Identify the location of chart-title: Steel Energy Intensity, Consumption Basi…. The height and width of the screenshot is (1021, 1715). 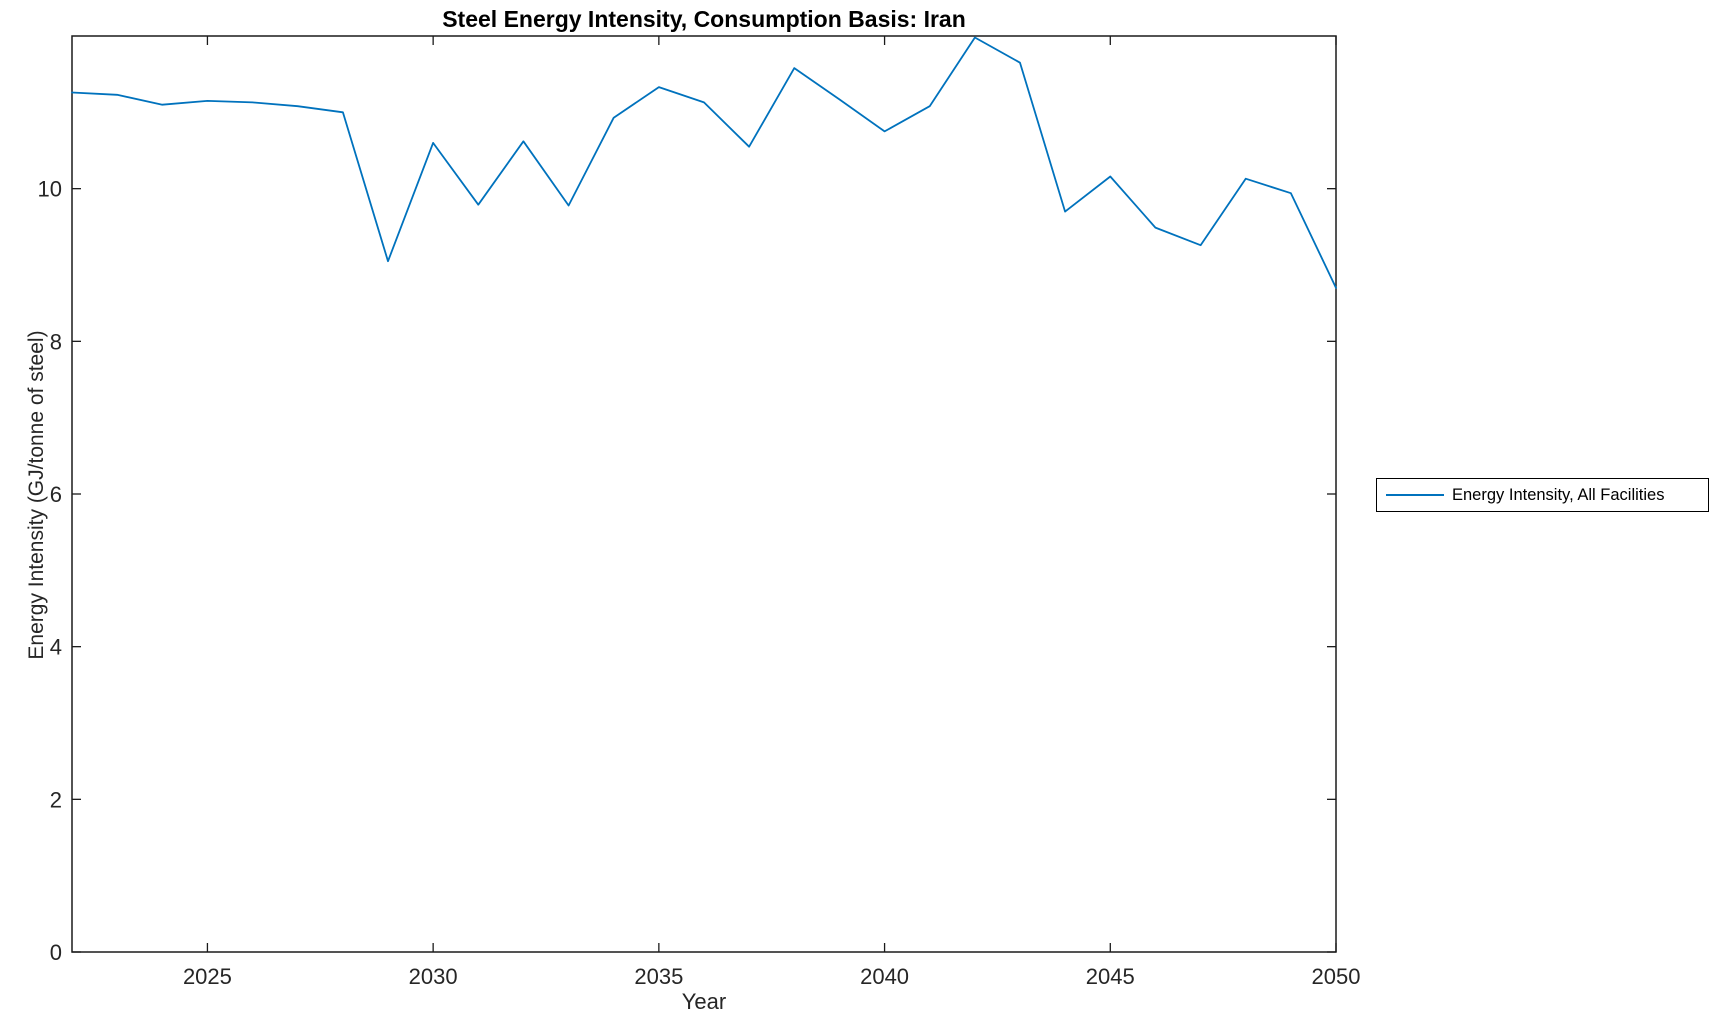
(704, 19).